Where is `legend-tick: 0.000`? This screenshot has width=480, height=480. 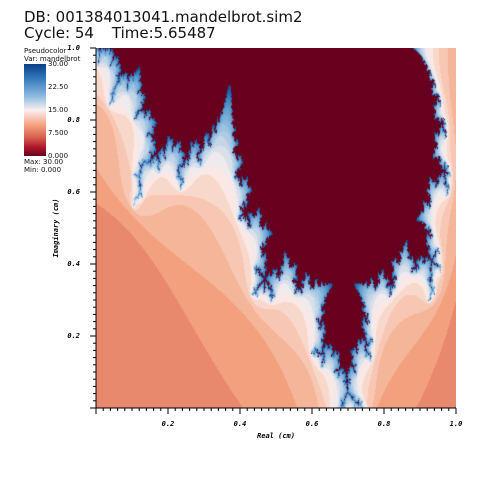
legend-tick: 0.000 is located at coordinates (58, 156).